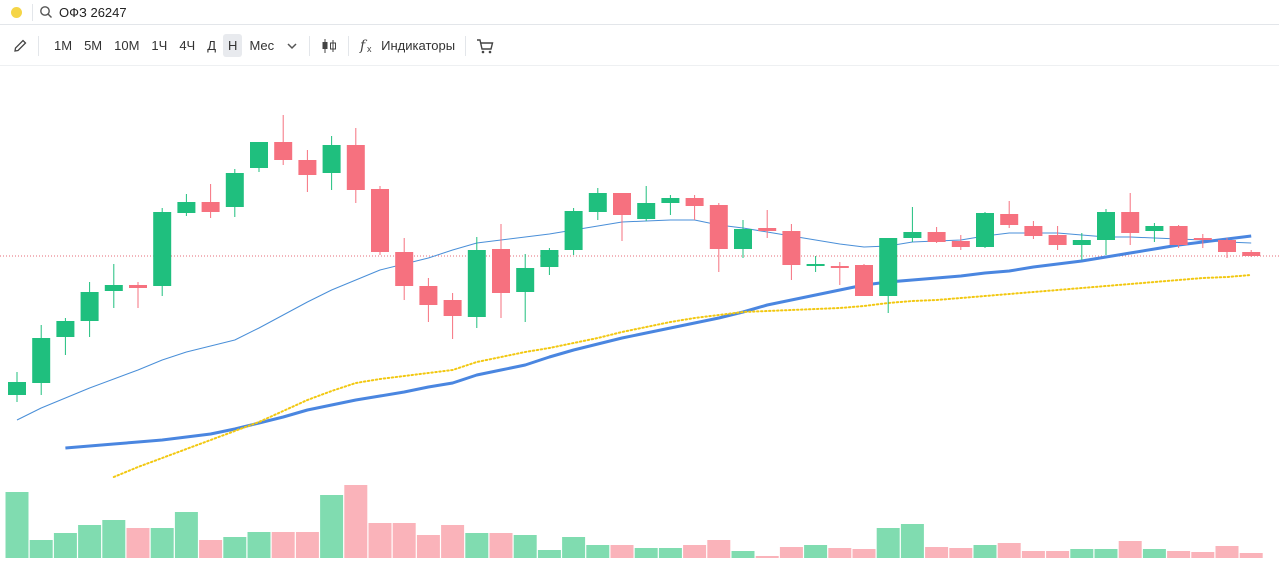 The image size is (1279, 573). I want to click on timeframe-button: Мес, so click(262, 45).